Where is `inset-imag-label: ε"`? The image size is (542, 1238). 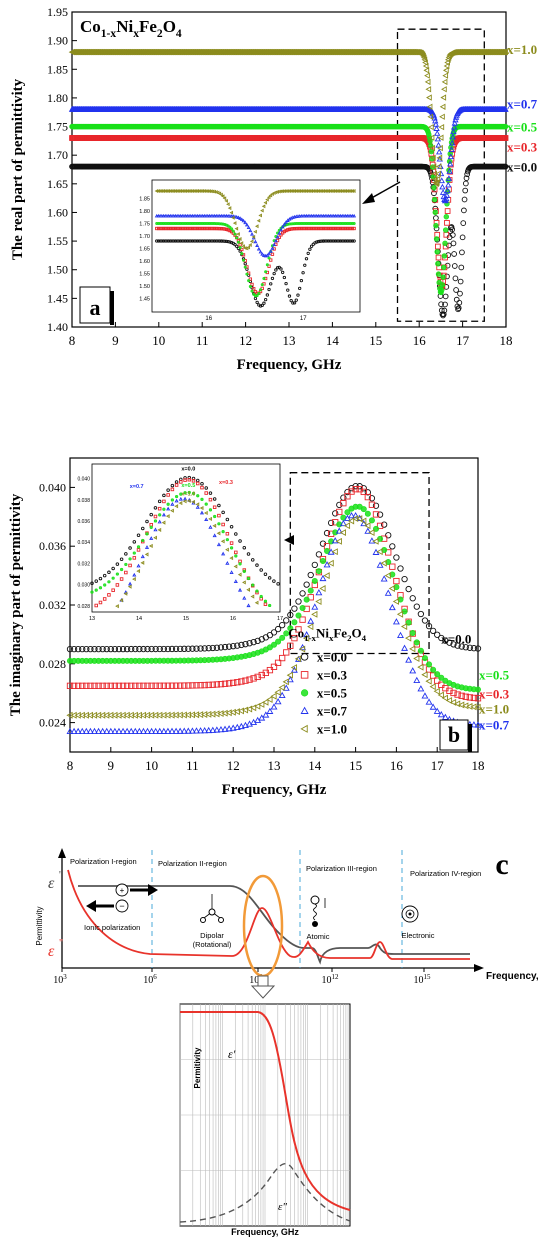 inset-imag-label: ε" is located at coordinates (282, 1207).